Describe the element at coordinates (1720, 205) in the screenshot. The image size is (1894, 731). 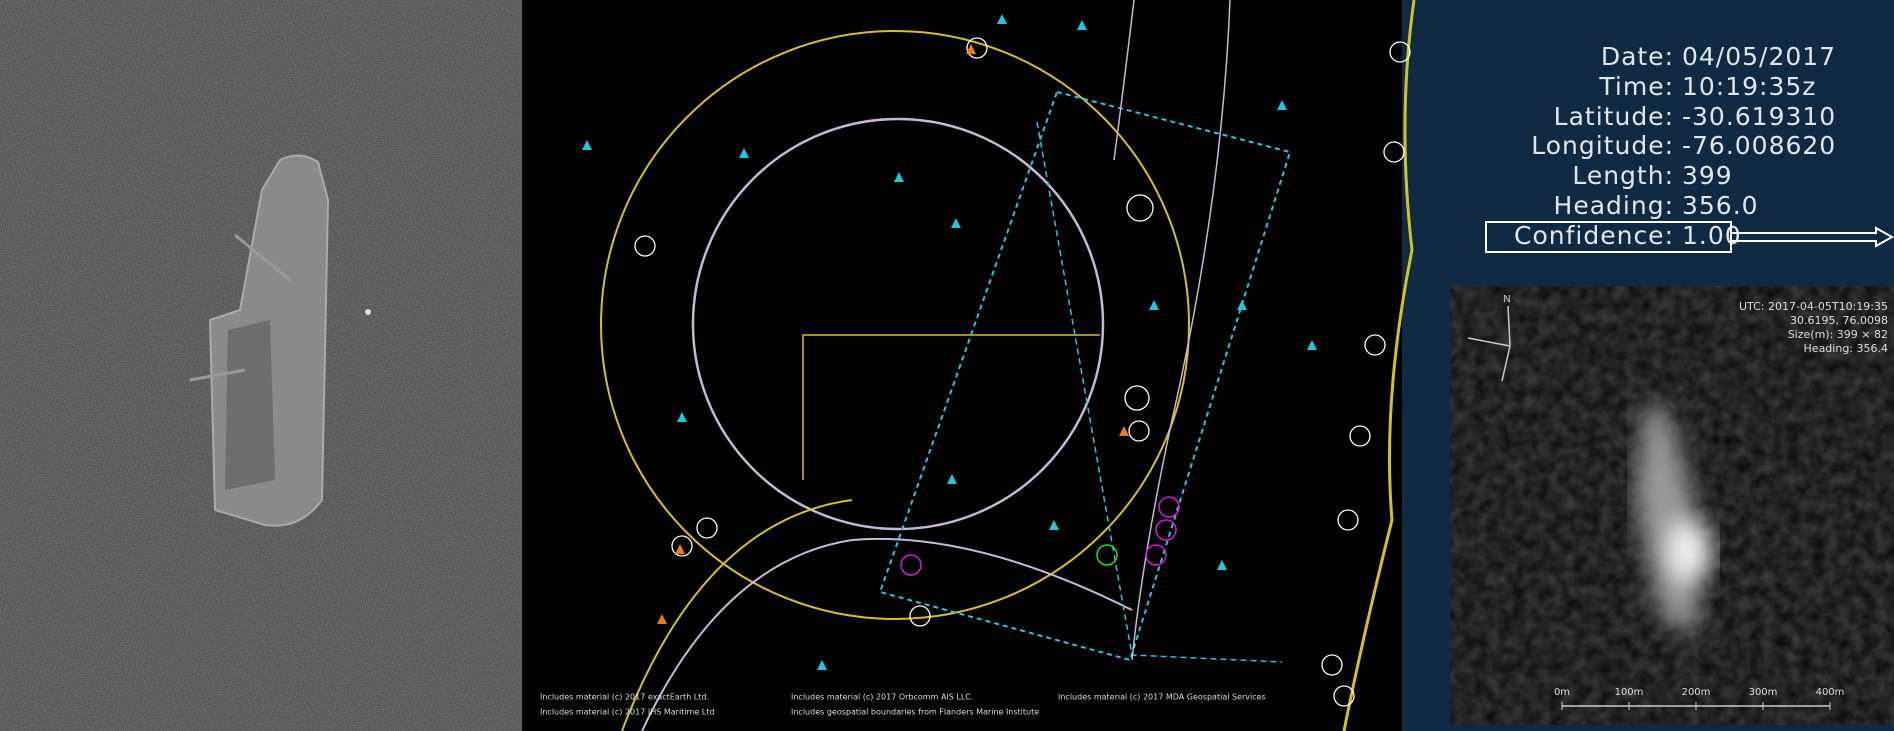
I see `info-value: 356.0` at that location.